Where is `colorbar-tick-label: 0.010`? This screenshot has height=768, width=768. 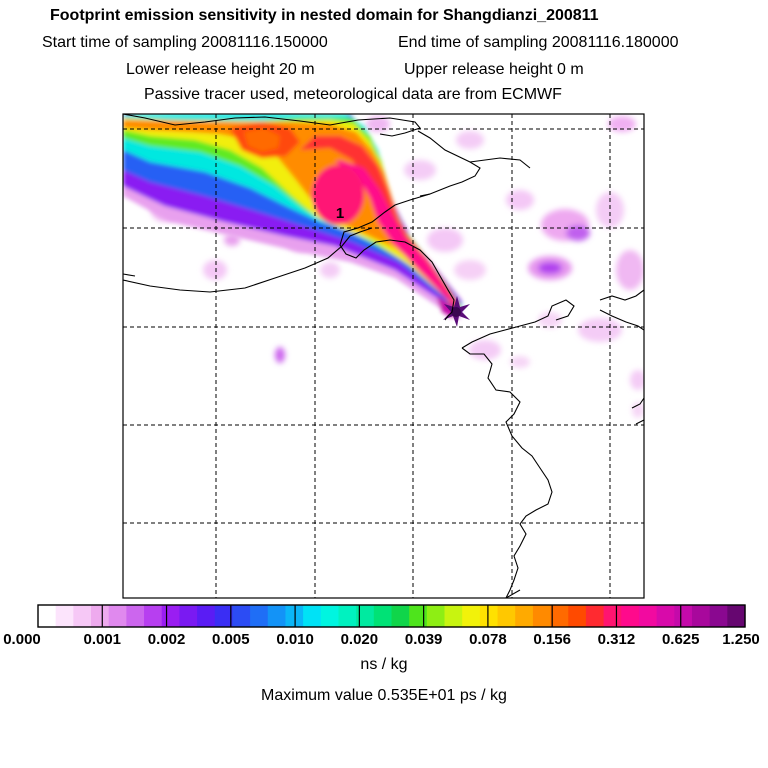 colorbar-tick-label: 0.010 is located at coordinates (295, 639).